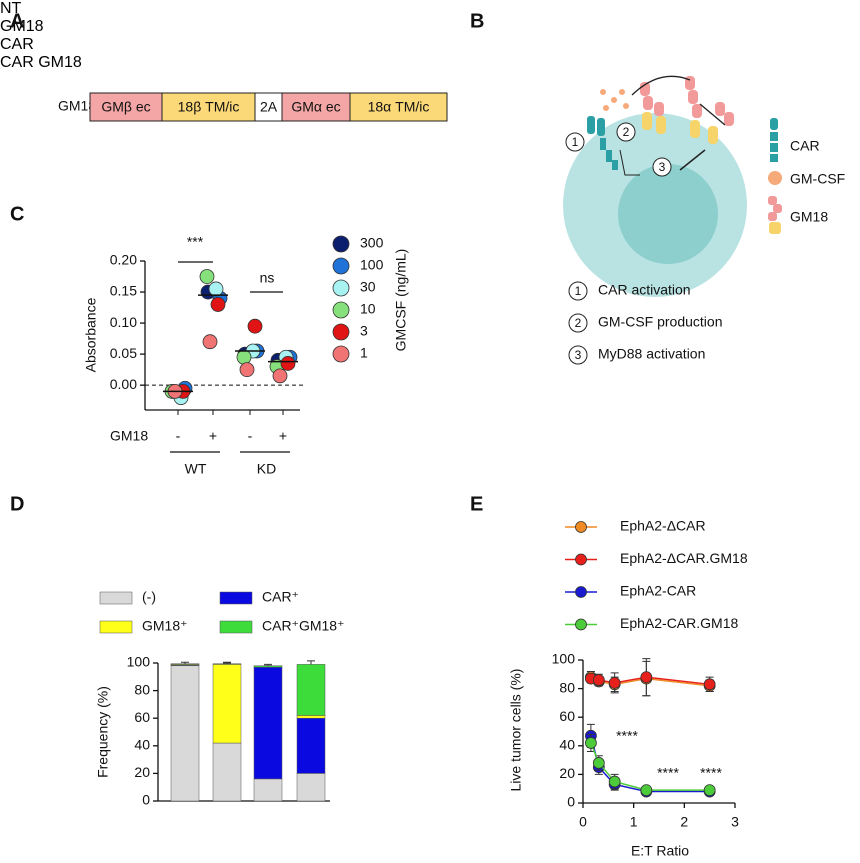 This screenshot has height=863, width=860. I want to click on row-label: GM18, so click(129, 436).